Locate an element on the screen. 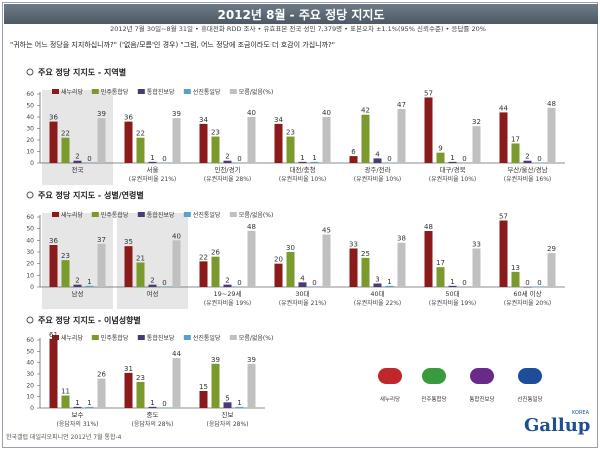  category-label: 대전/충청 is located at coordinates (302, 169).